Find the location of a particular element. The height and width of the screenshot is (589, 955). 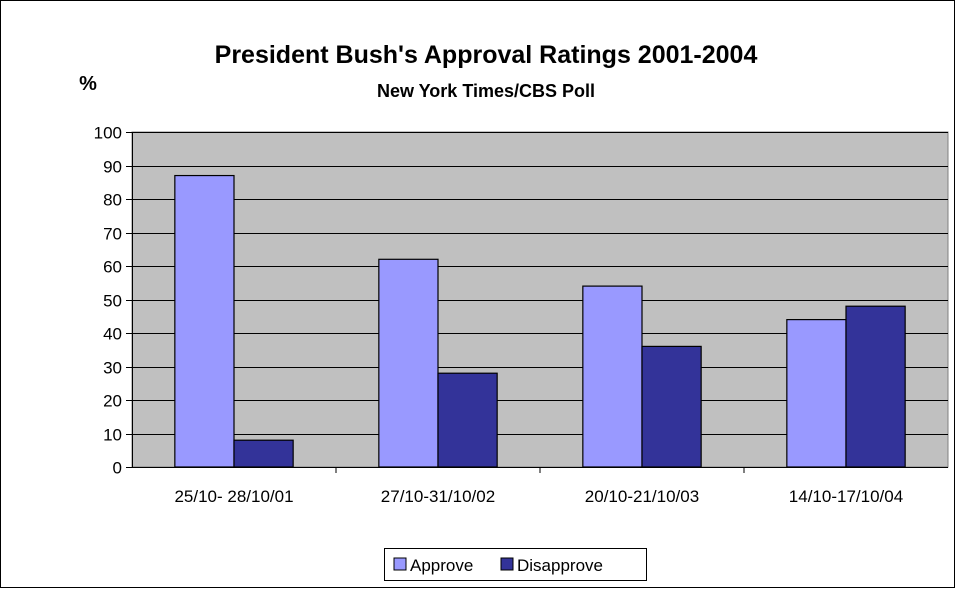

y-tick-label: 10 is located at coordinates (112, 435).